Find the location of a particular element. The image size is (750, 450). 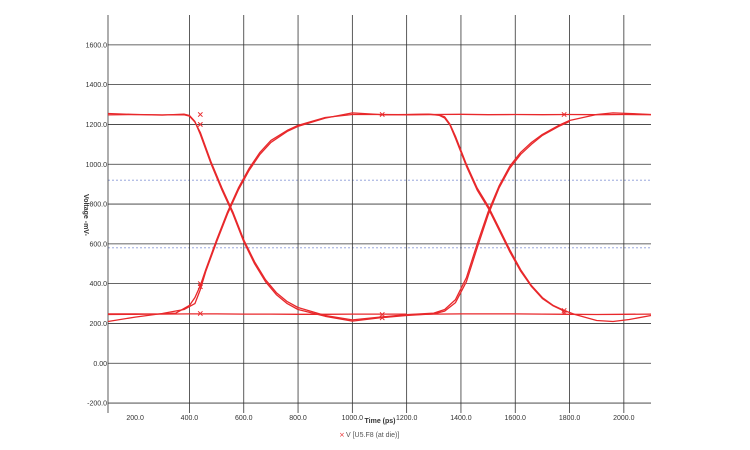

legend: × V [U5.F8 (at die)] is located at coordinates (369, 435).